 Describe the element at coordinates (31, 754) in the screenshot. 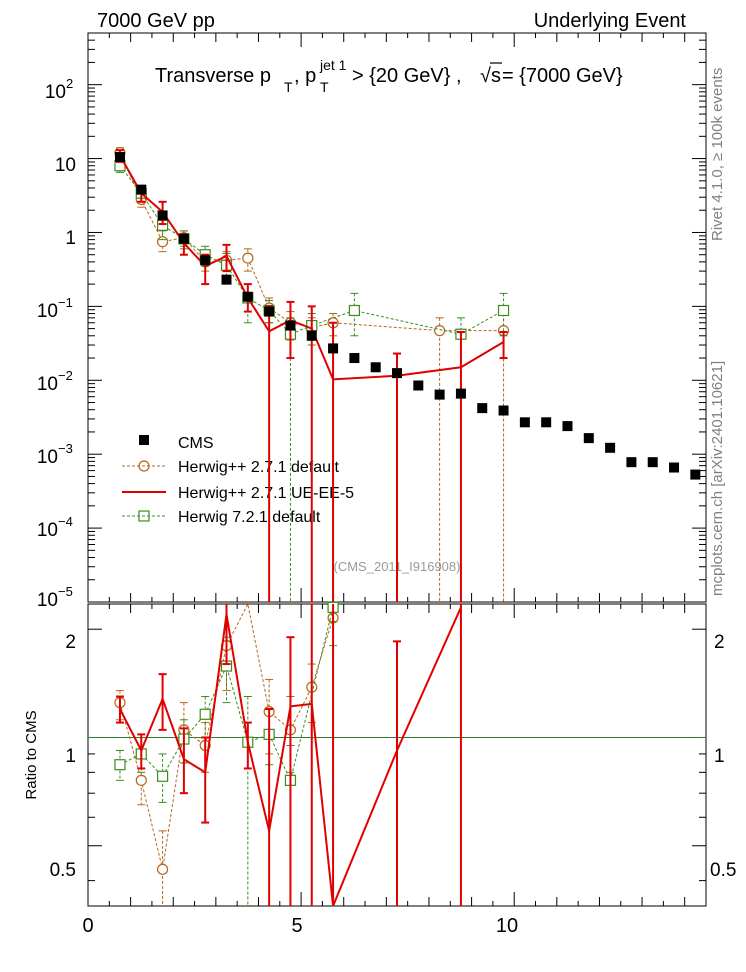

I see `ratio-ylabel: Ratio to CMS` at that location.